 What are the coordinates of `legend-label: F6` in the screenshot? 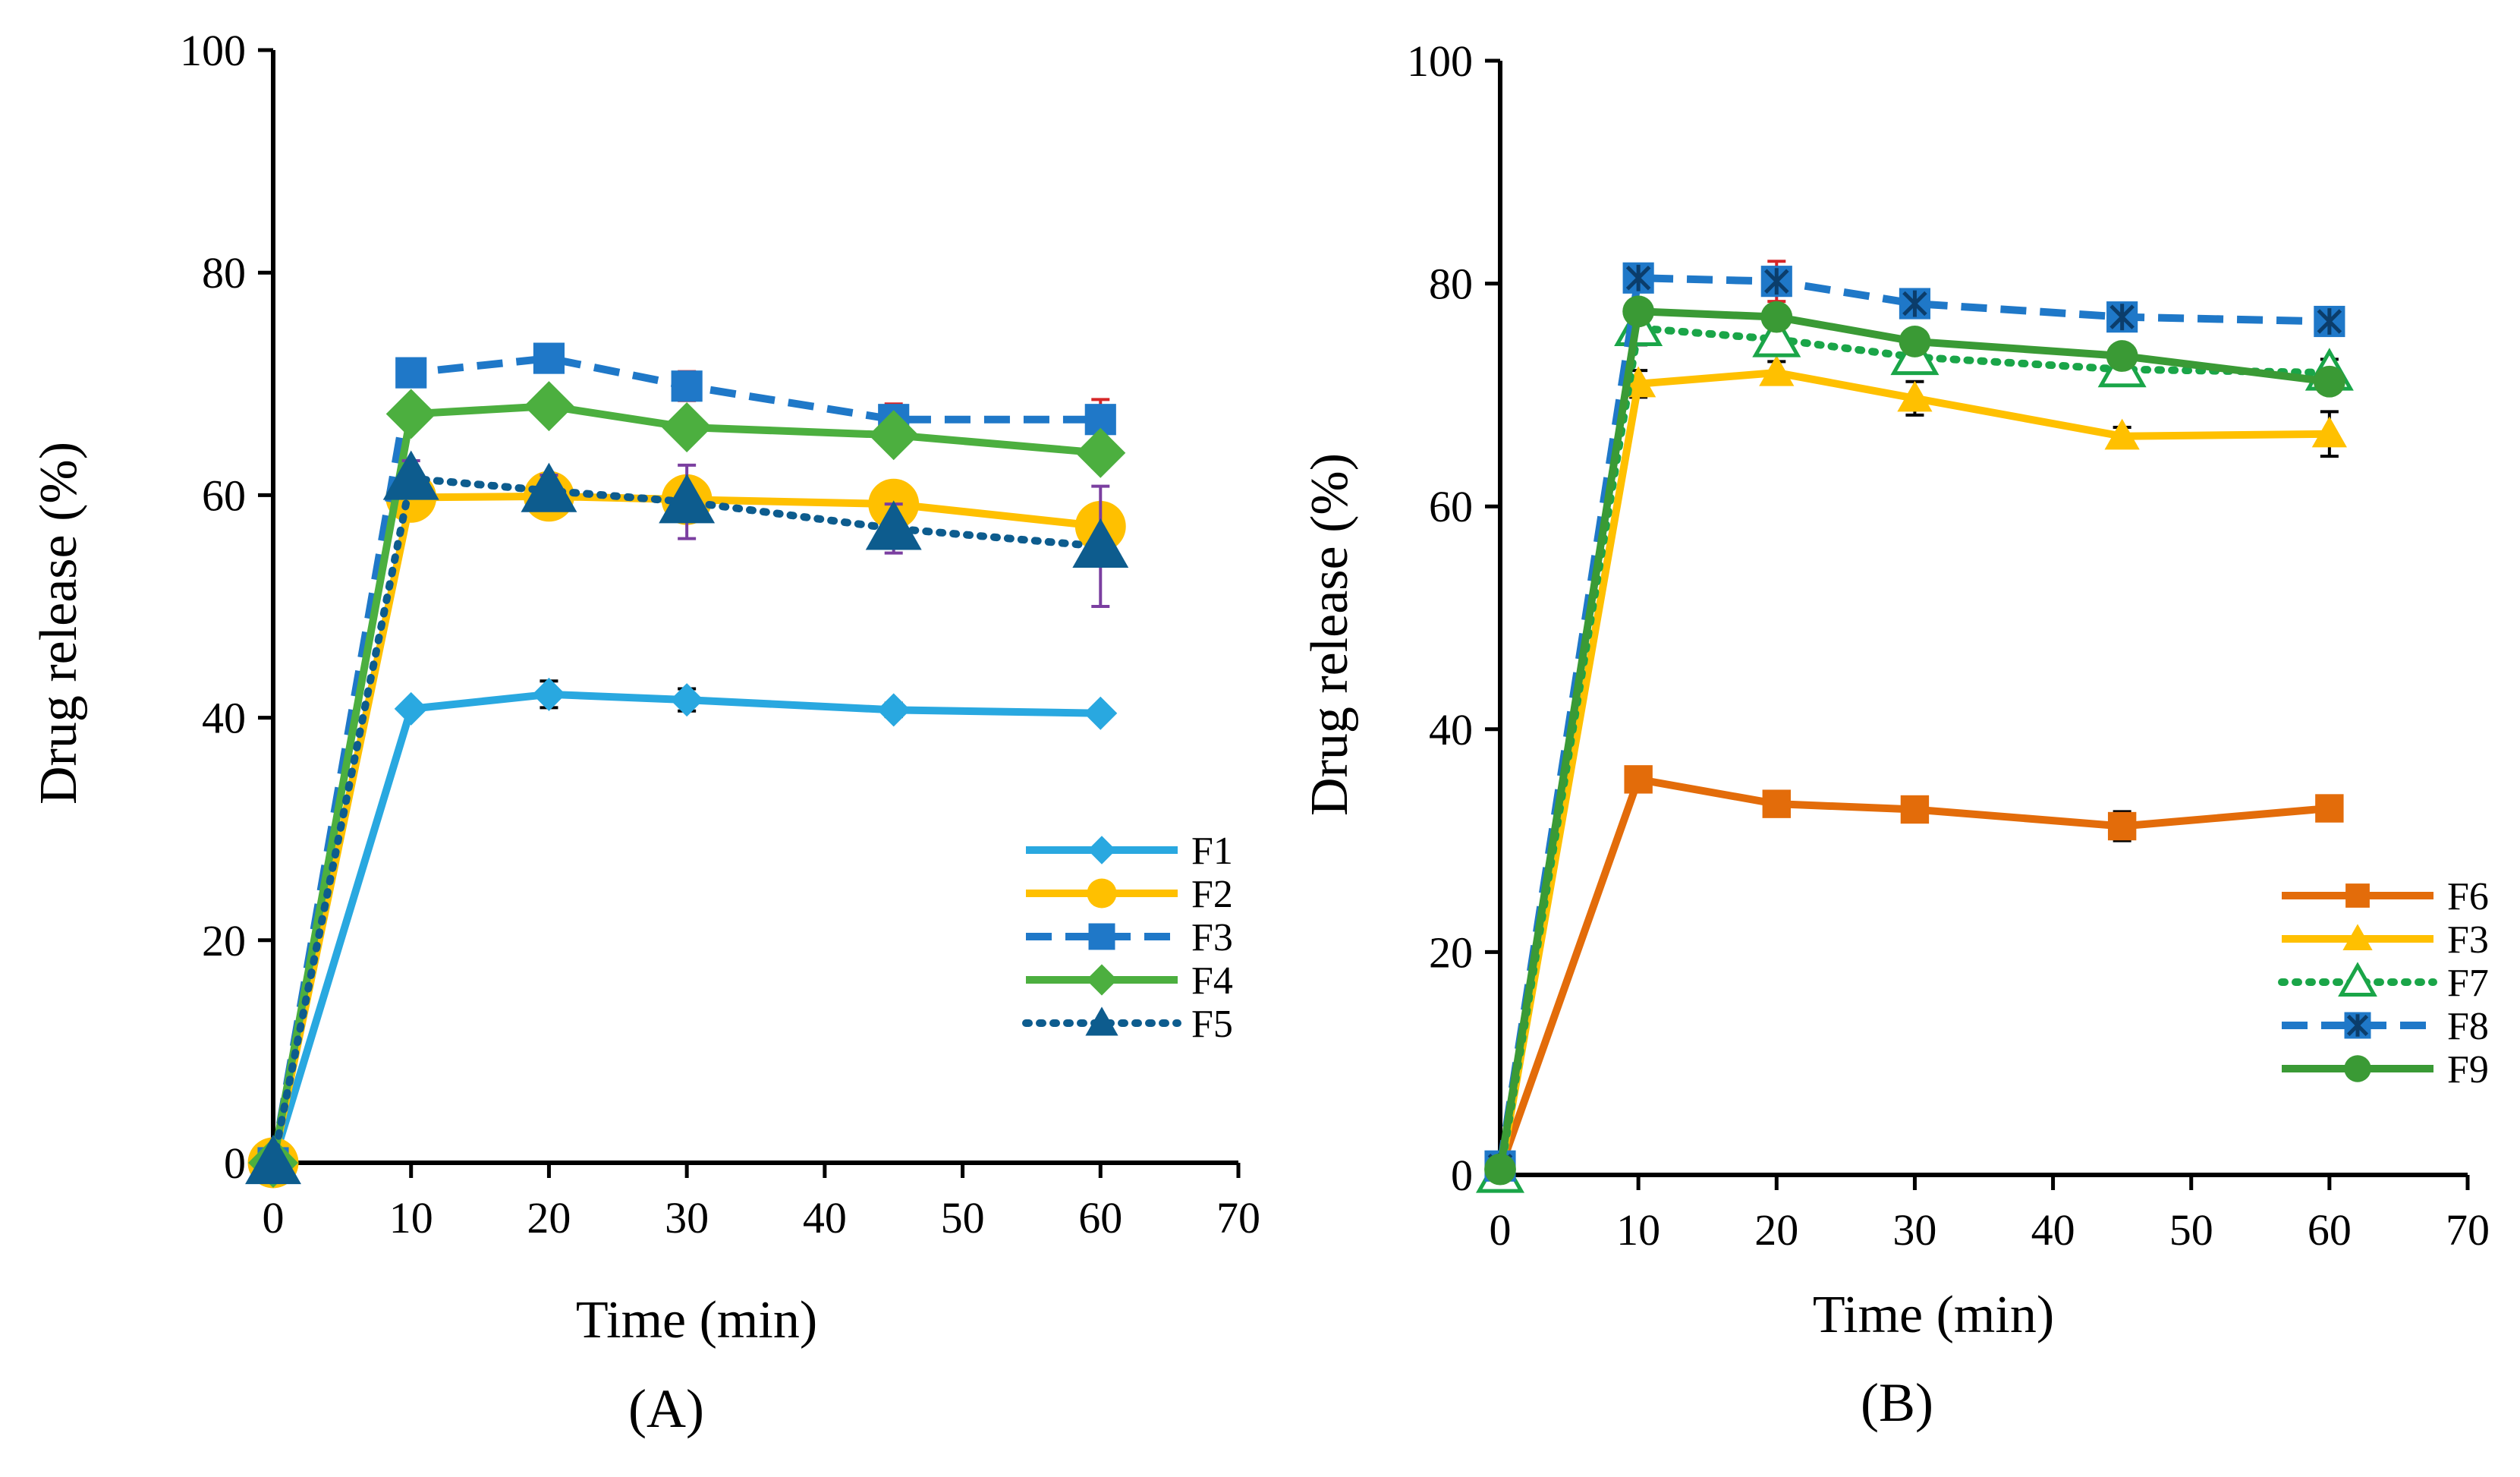 It's located at (2468, 896).